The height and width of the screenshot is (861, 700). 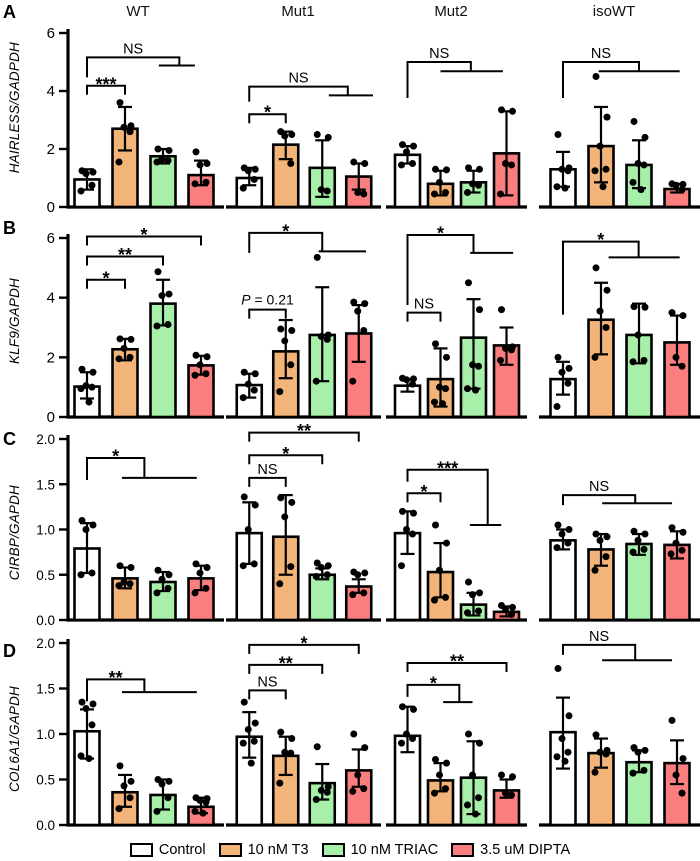 I want to click on y-tick-label: 1.0, so click(x=45, y=734).